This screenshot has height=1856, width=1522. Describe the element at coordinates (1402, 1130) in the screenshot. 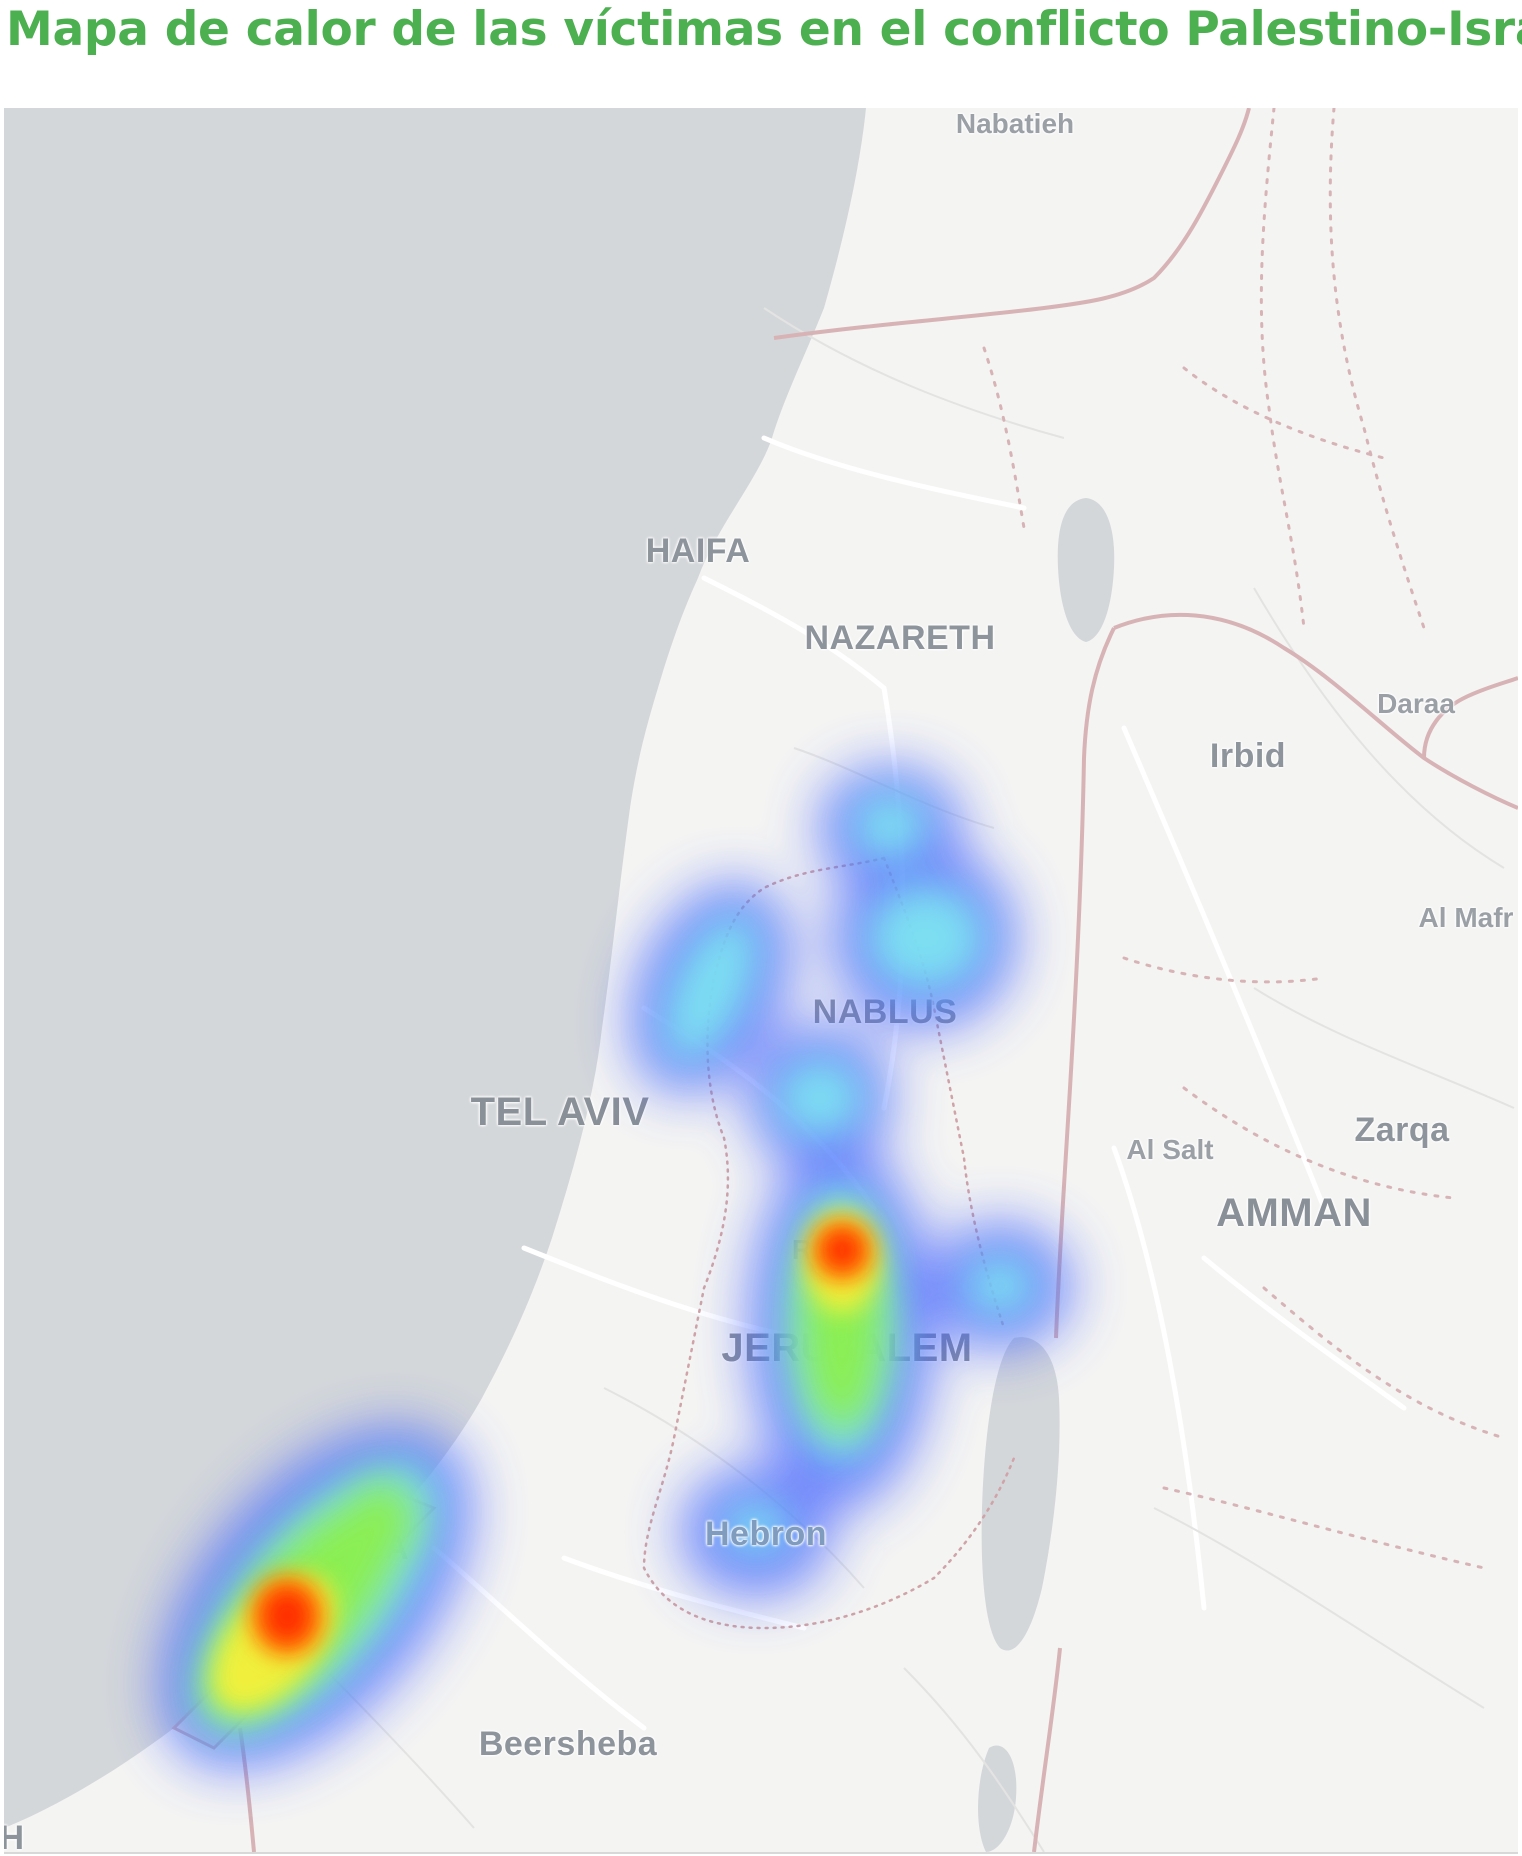

I see `label-zarqa: Zarqa` at that location.